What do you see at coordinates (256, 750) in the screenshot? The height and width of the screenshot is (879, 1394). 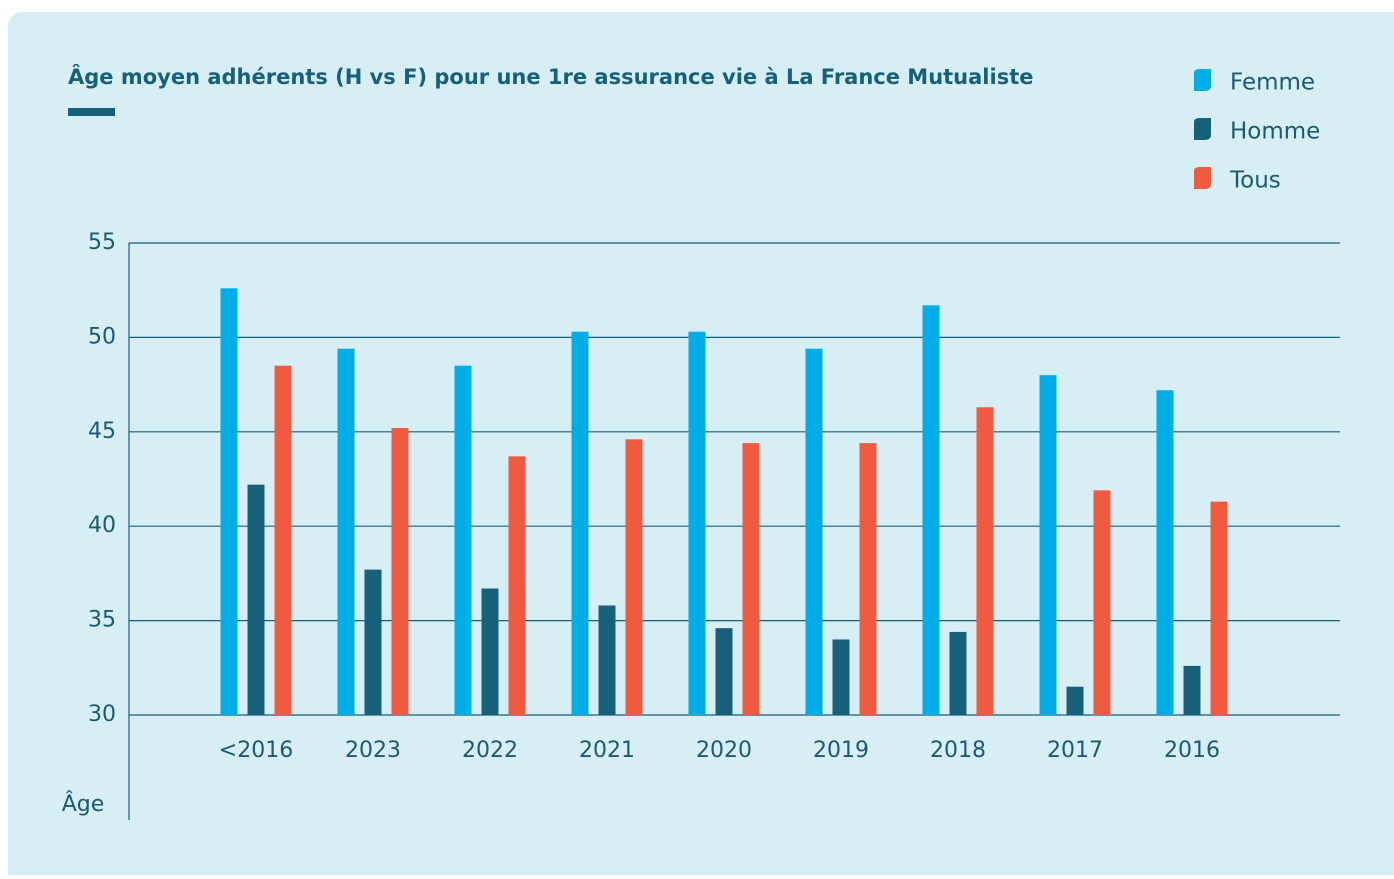 I see `x-tick-label: <2016` at bounding box center [256, 750].